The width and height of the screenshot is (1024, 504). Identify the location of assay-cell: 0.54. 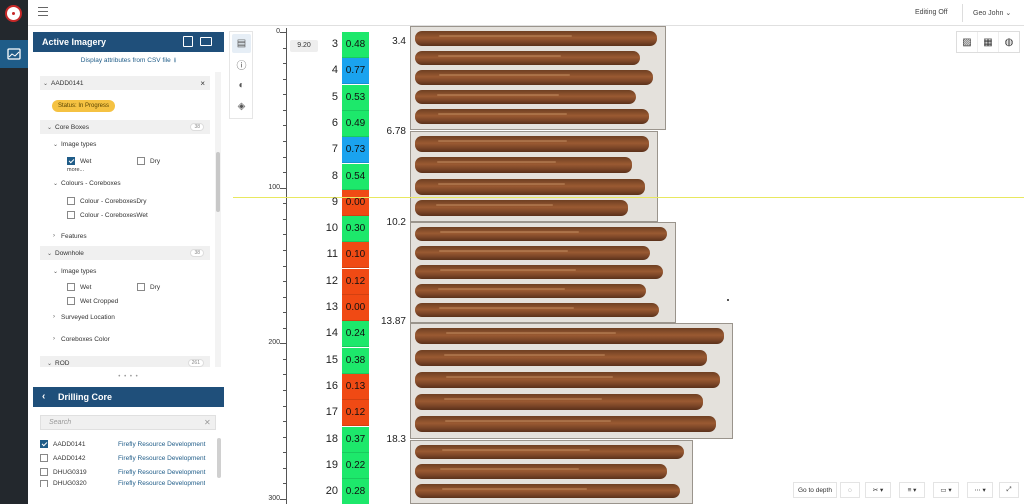
(355, 176).